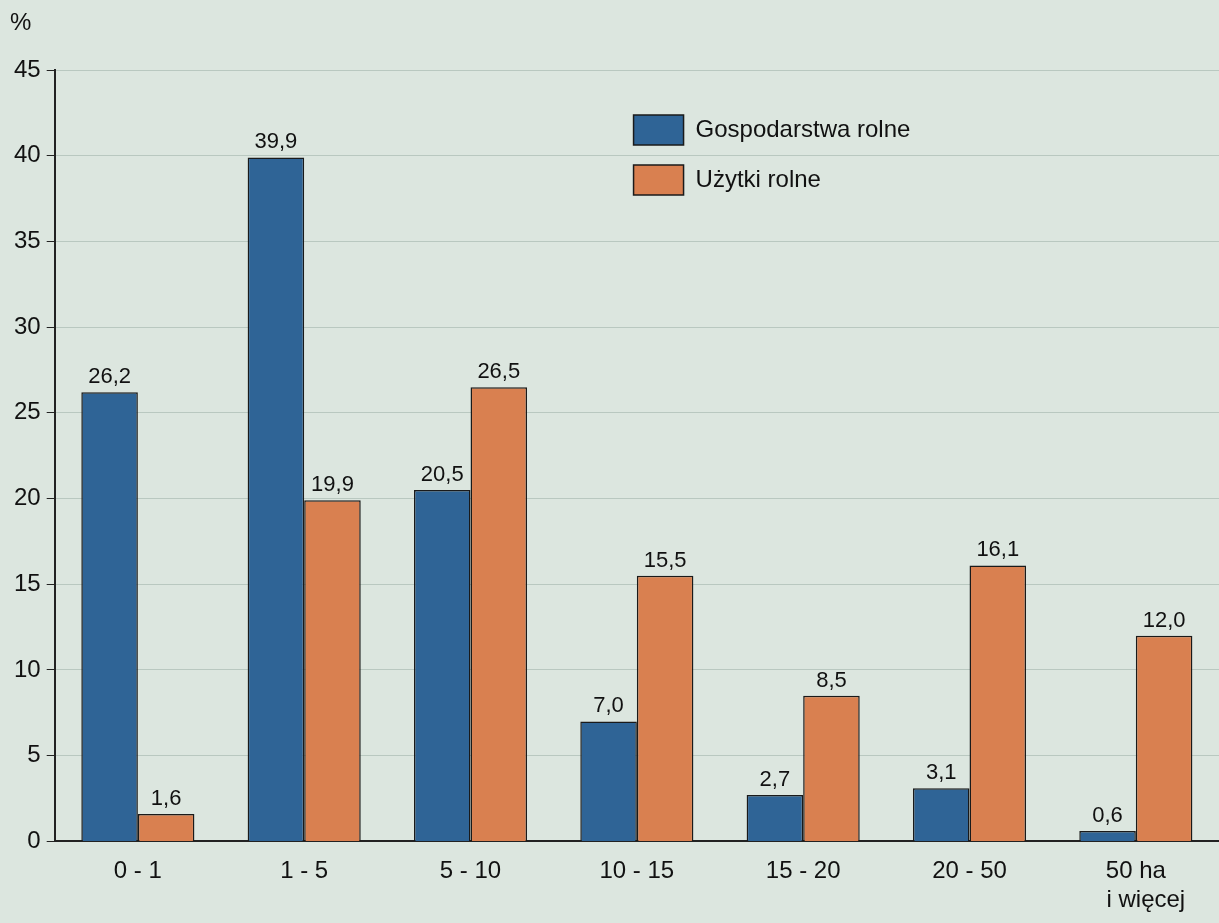 Image resolution: width=1219 pixels, height=923 pixels. I want to click on data-label: 2,7, so click(775, 779).